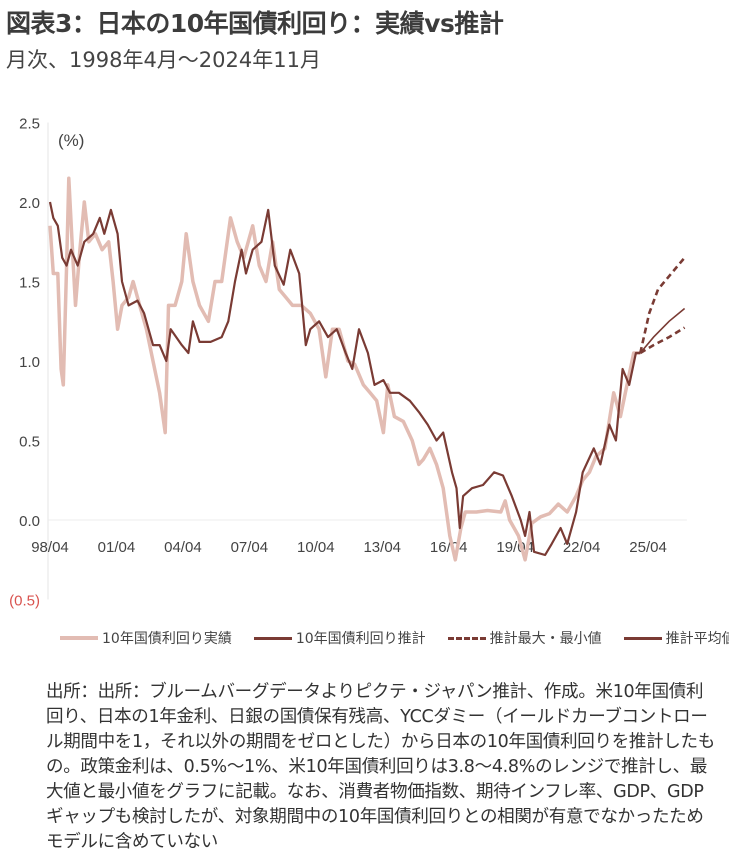  What do you see at coordinates (250, 547) in the screenshot?
I see `x-tick-label: 07/04` at bounding box center [250, 547].